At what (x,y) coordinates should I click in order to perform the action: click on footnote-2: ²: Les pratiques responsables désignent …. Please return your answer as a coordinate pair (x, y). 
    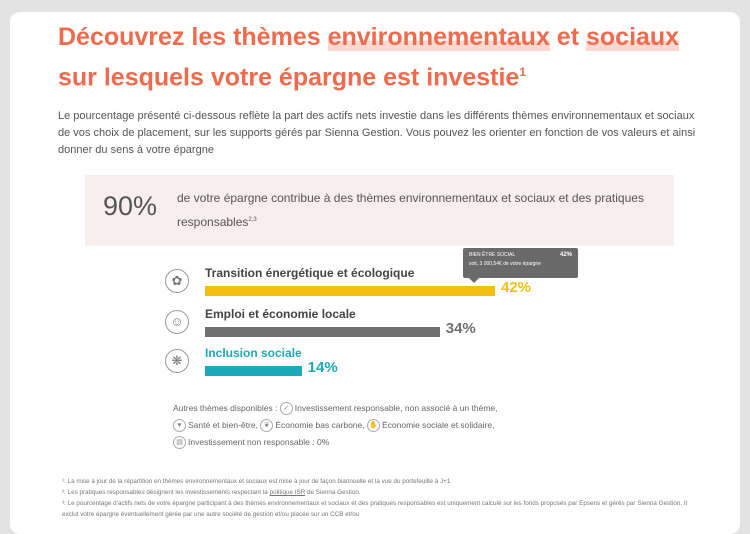
    Looking at the image, I should click on (211, 492).